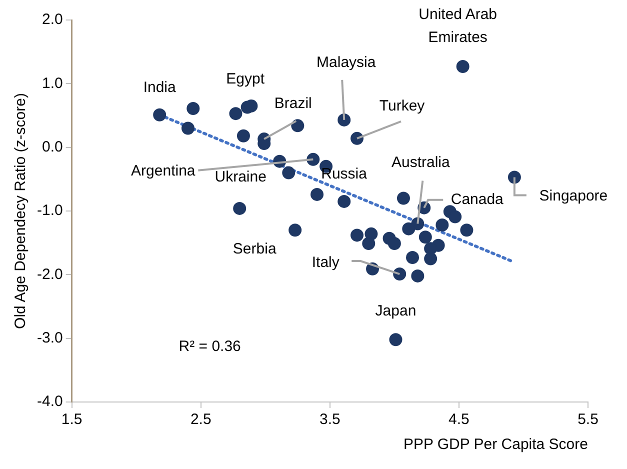 This screenshot has height=469, width=627. What do you see at coordinates (209, 347) in the screenshot?
I see `annotation: R² = 0.36` at bounding box center [209, 347].